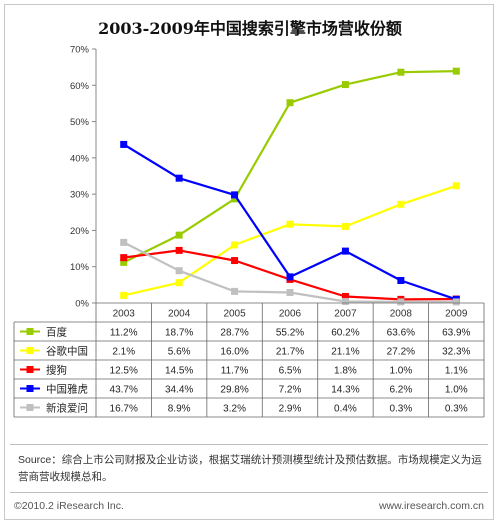 This screenshot has height=526, width=500. I want to click on data-label: 34.4%, so click(179, 389).